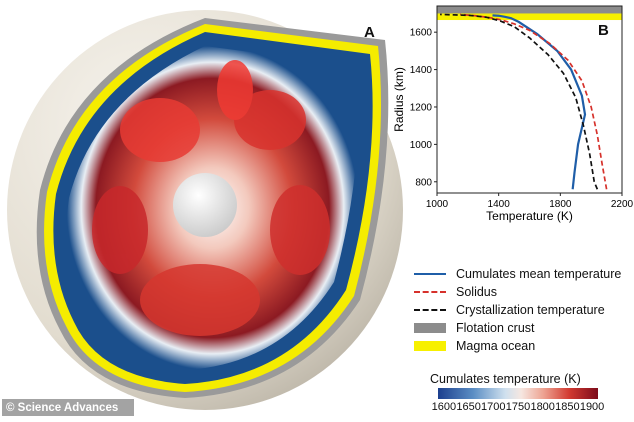 The image size is (634, 422). Describe the element at coordinates (430, 292) in the screenshot. I see `legend-swatch-solidus` at that location.